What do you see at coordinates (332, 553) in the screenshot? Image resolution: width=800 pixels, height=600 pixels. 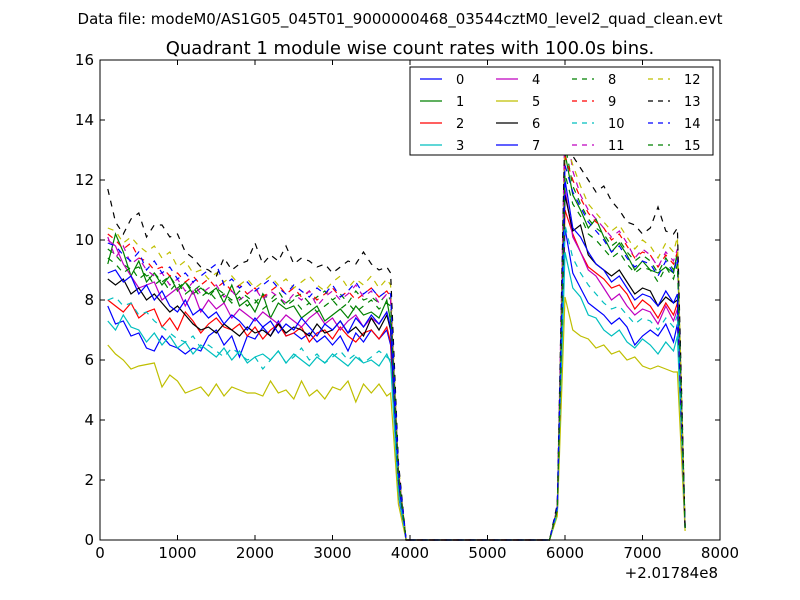 I see `x-tick-label: 3000` at bounding box center [332, 553].